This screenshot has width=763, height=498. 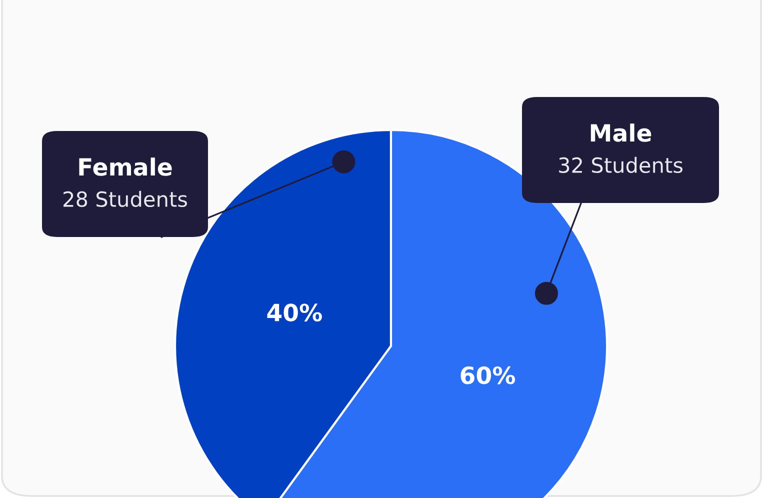 I want to click on text: 32 Students, so click(x=620, y=165).